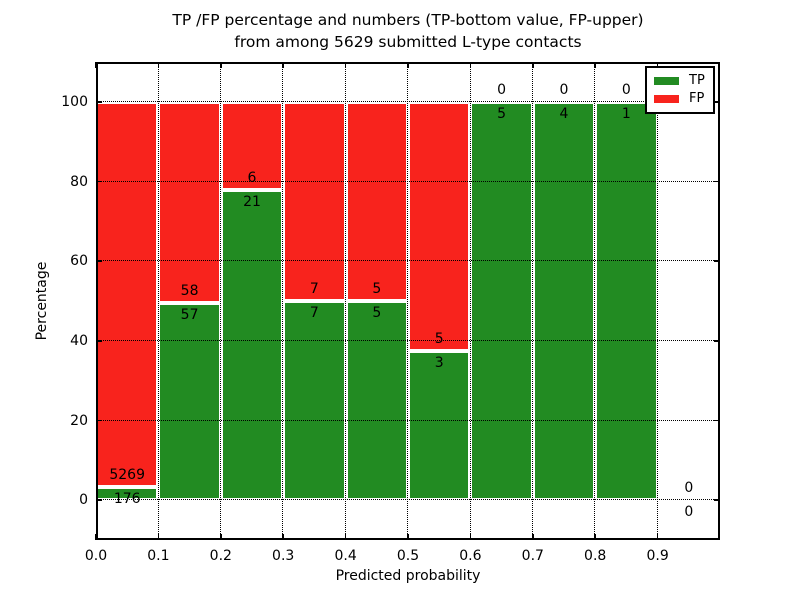  Describe the element at coordinates (680, 99) in the screenshot. I see `legend-item-fp: FP` at that location.